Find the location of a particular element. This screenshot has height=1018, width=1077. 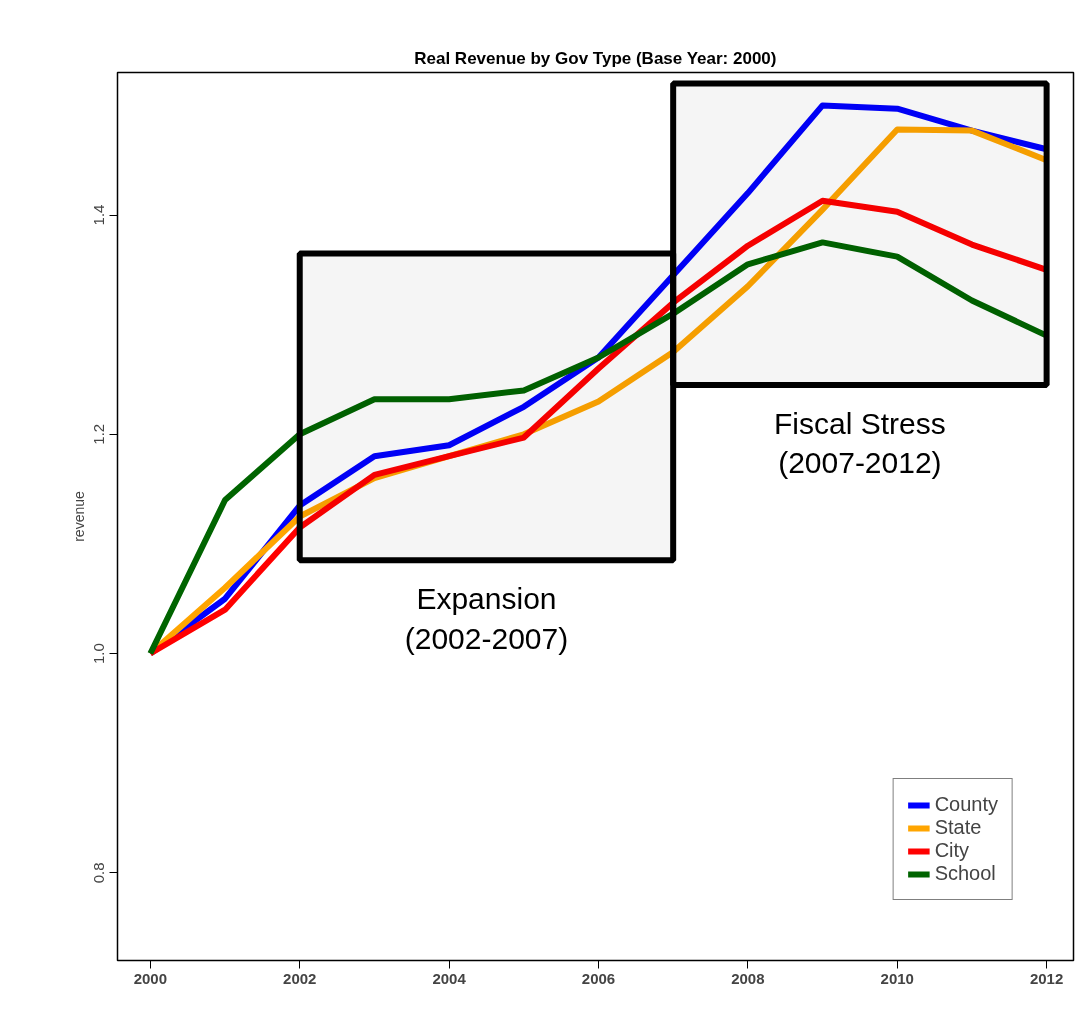

x-tick-label: 2008 is located at coordinates (748, 978).